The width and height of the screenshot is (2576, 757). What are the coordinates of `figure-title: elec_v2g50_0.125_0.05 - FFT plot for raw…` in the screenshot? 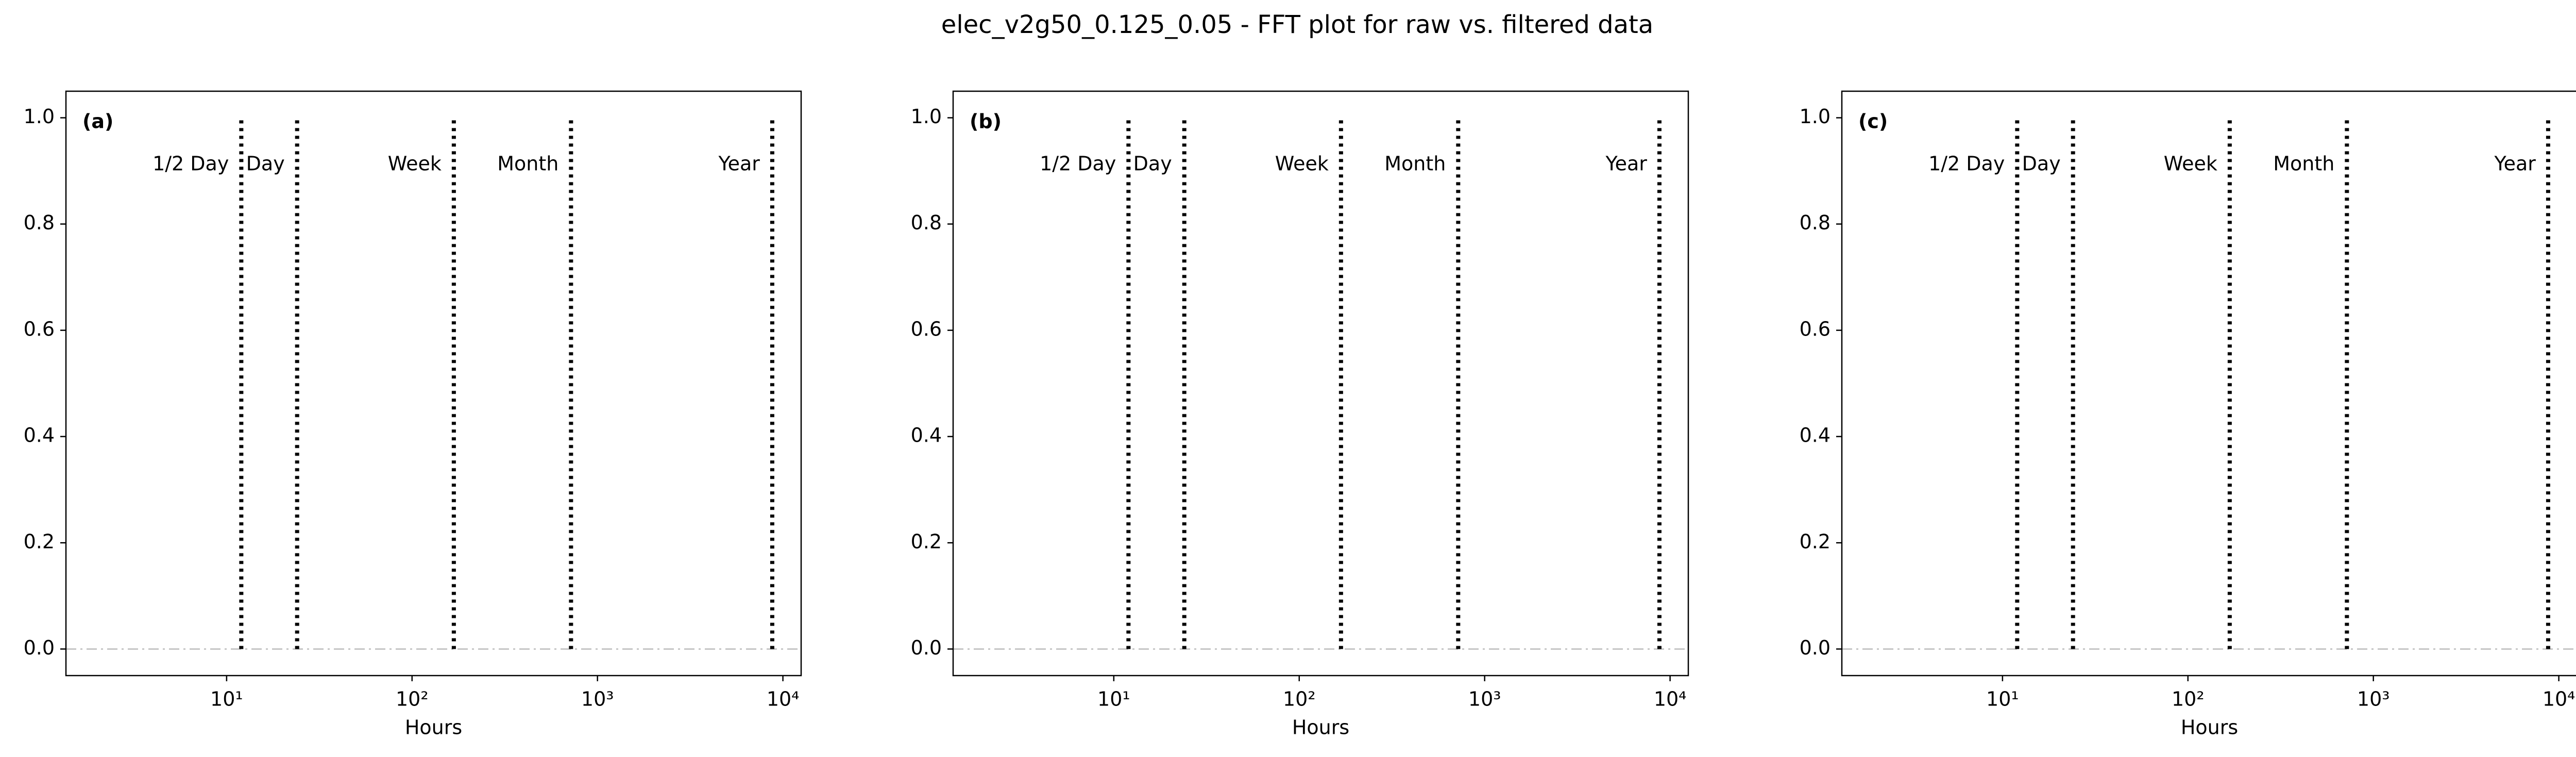 It's located at (1297, 25).